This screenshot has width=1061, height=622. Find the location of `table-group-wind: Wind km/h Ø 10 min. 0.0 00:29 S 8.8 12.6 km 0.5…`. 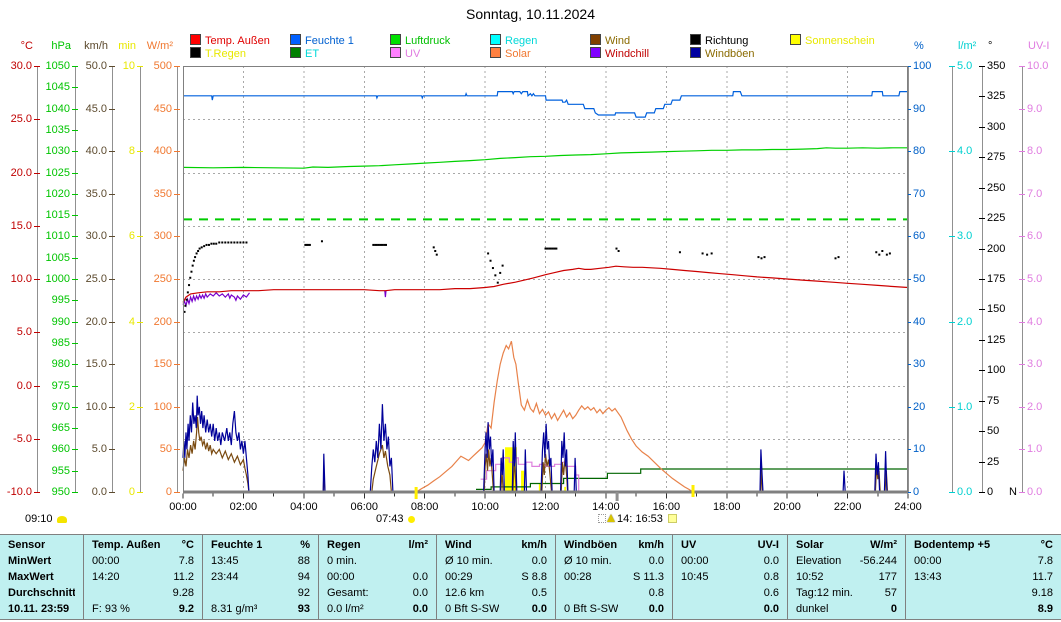

table-group-wind: Wind km/h Ø 10 min. 0.0 00:29 S 8.8 12.6 km 0.5… is located at coordinates (495, 577).